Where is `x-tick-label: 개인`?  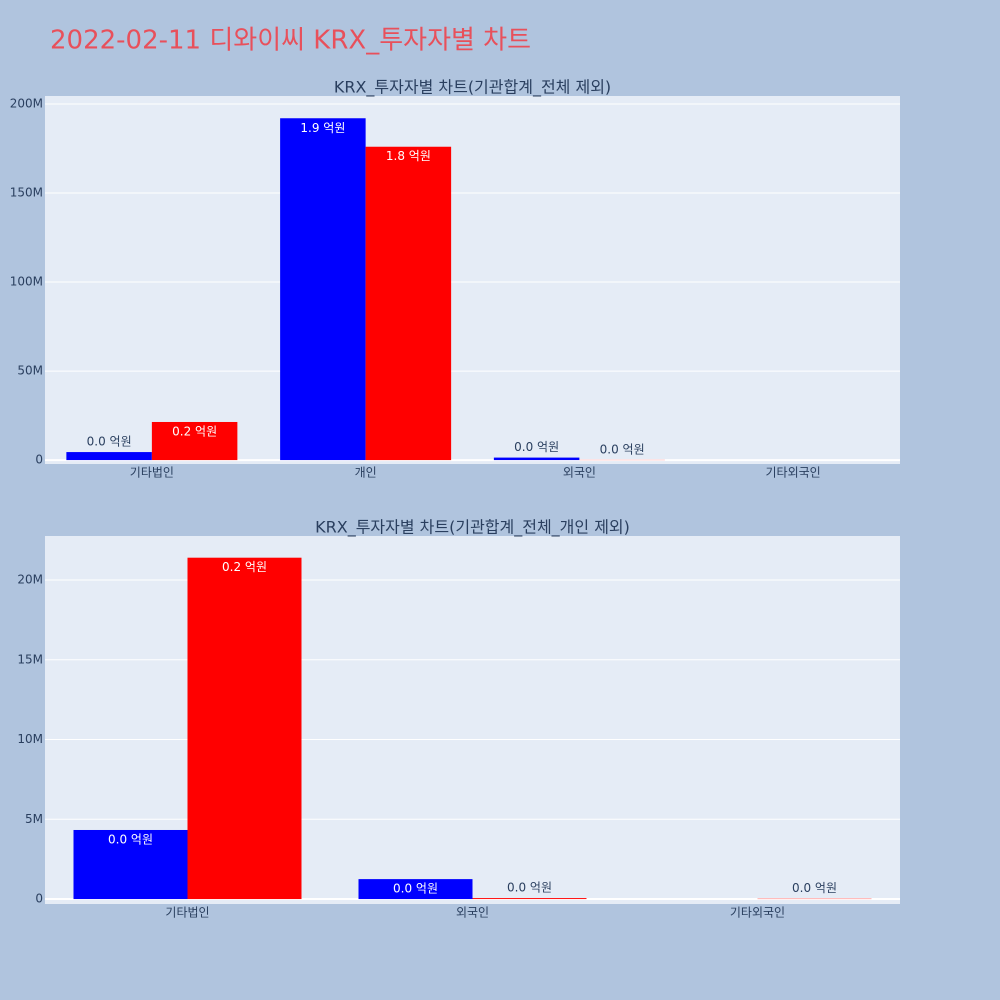 x-tick-label: 개인 is located at coordinates (366, 473).